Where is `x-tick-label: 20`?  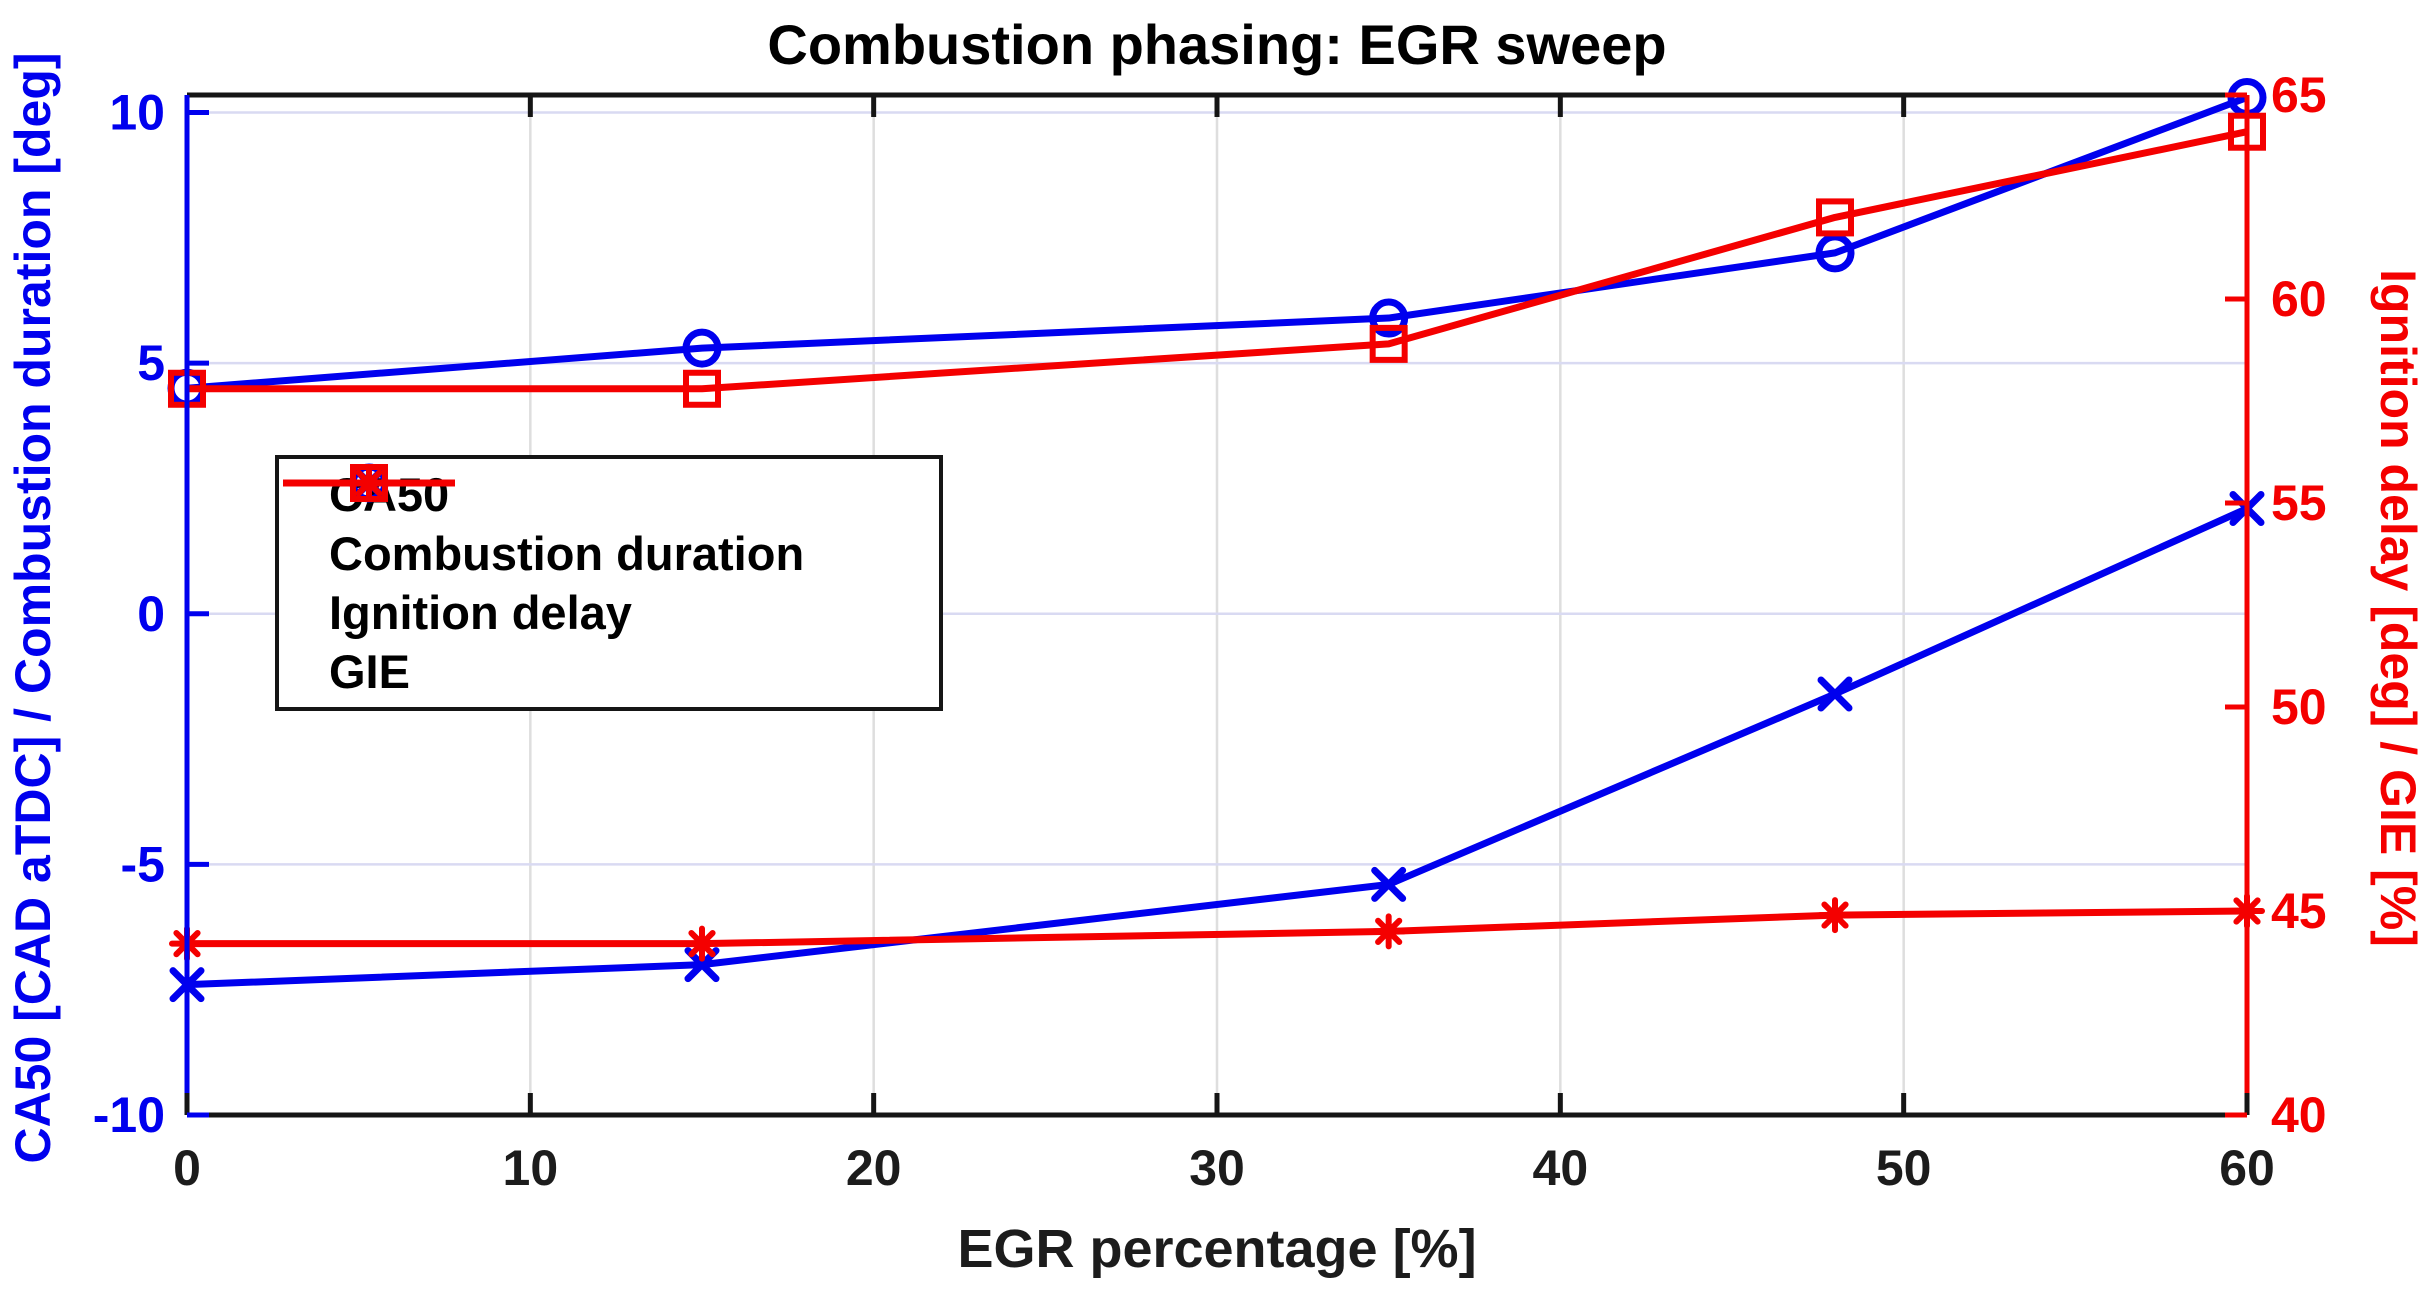 x-tick-label: 20 is located at coordinates (874, 1168).